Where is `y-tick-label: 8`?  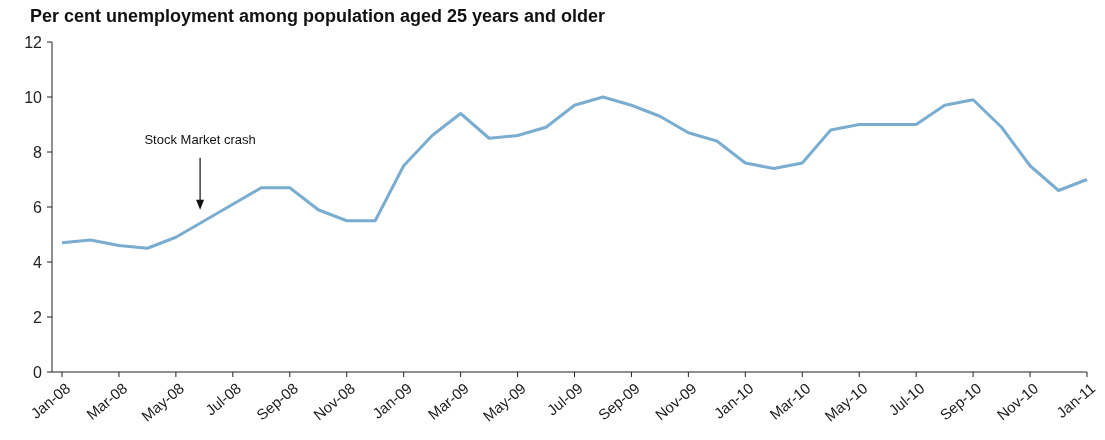
y-tick-label: 8 is located at coordinates (38, 152).